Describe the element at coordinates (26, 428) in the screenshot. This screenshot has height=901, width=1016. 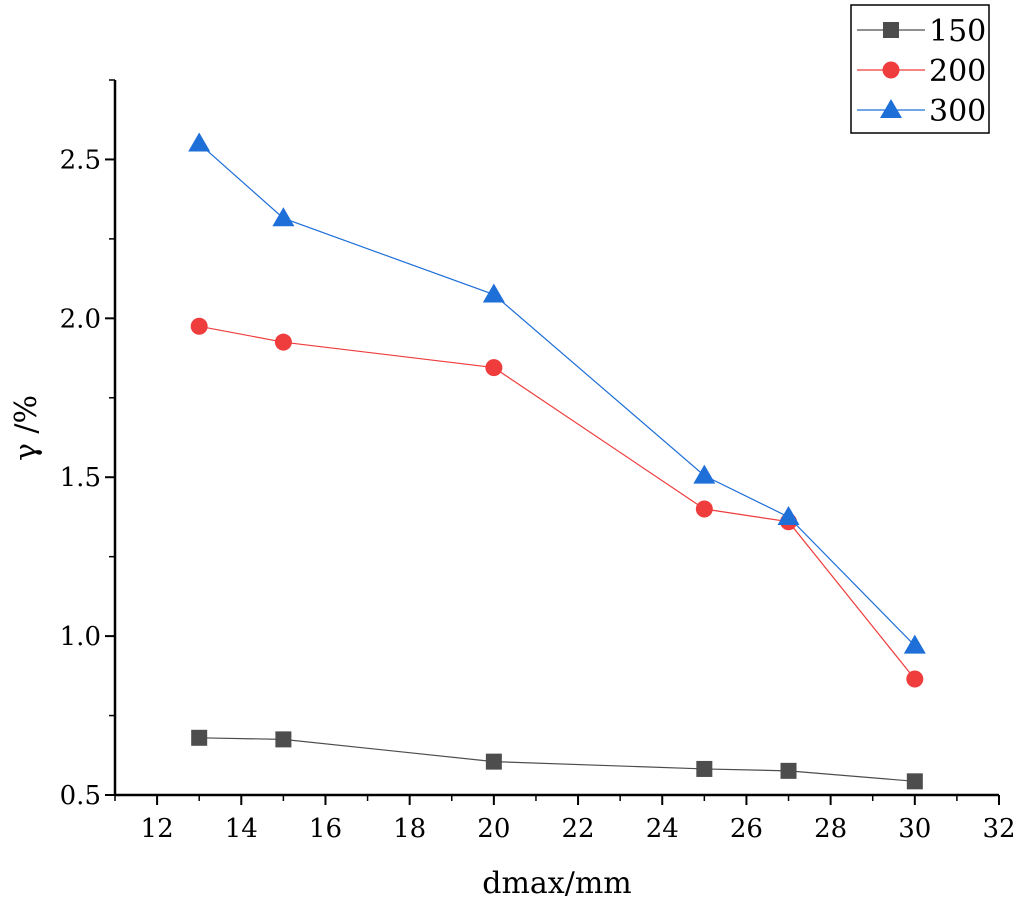
I see `y-axis-title: γ /%` at that location.